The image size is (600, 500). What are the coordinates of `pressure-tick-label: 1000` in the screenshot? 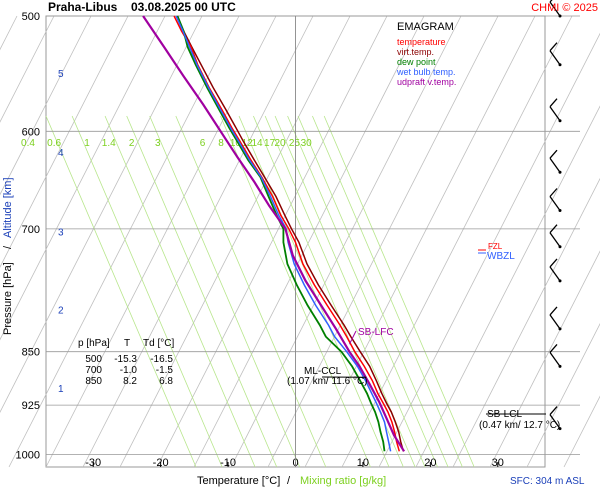 It's located at (28, 455).